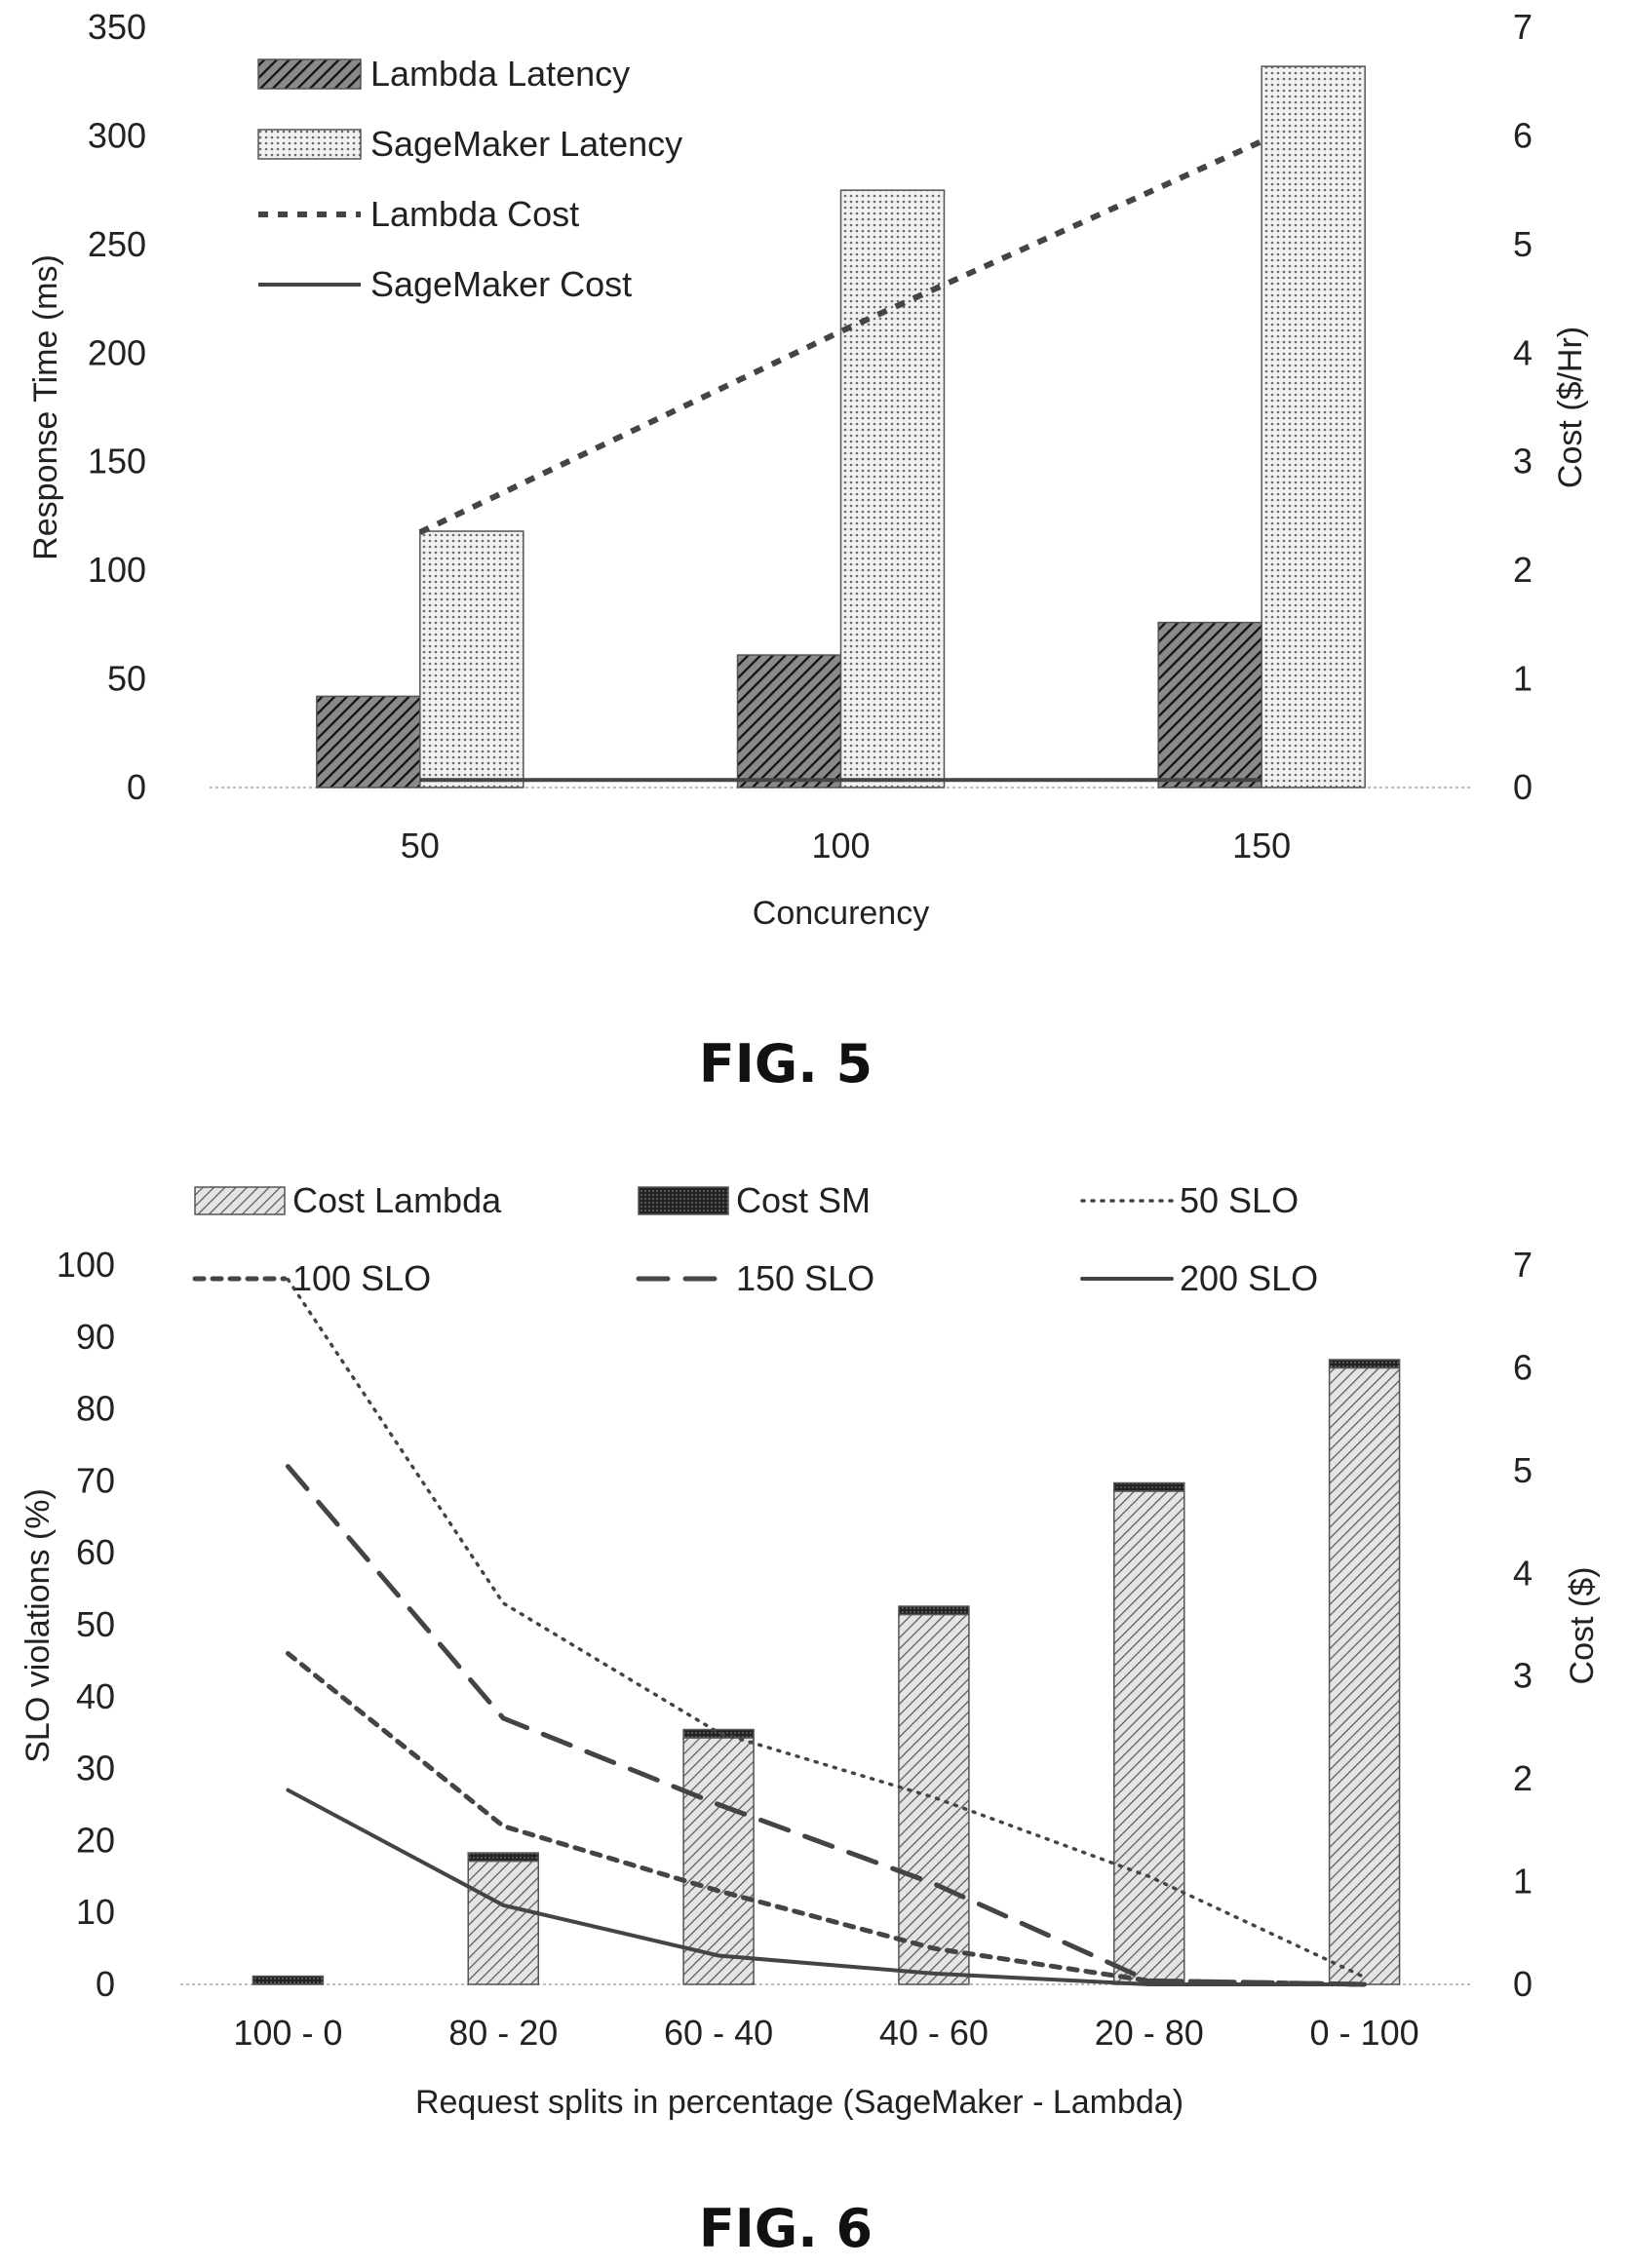  What do you see at coordinates (95, 1912) in the screenshot?
I see `y-tick-label: 10` at bounding box center [95, 1912].